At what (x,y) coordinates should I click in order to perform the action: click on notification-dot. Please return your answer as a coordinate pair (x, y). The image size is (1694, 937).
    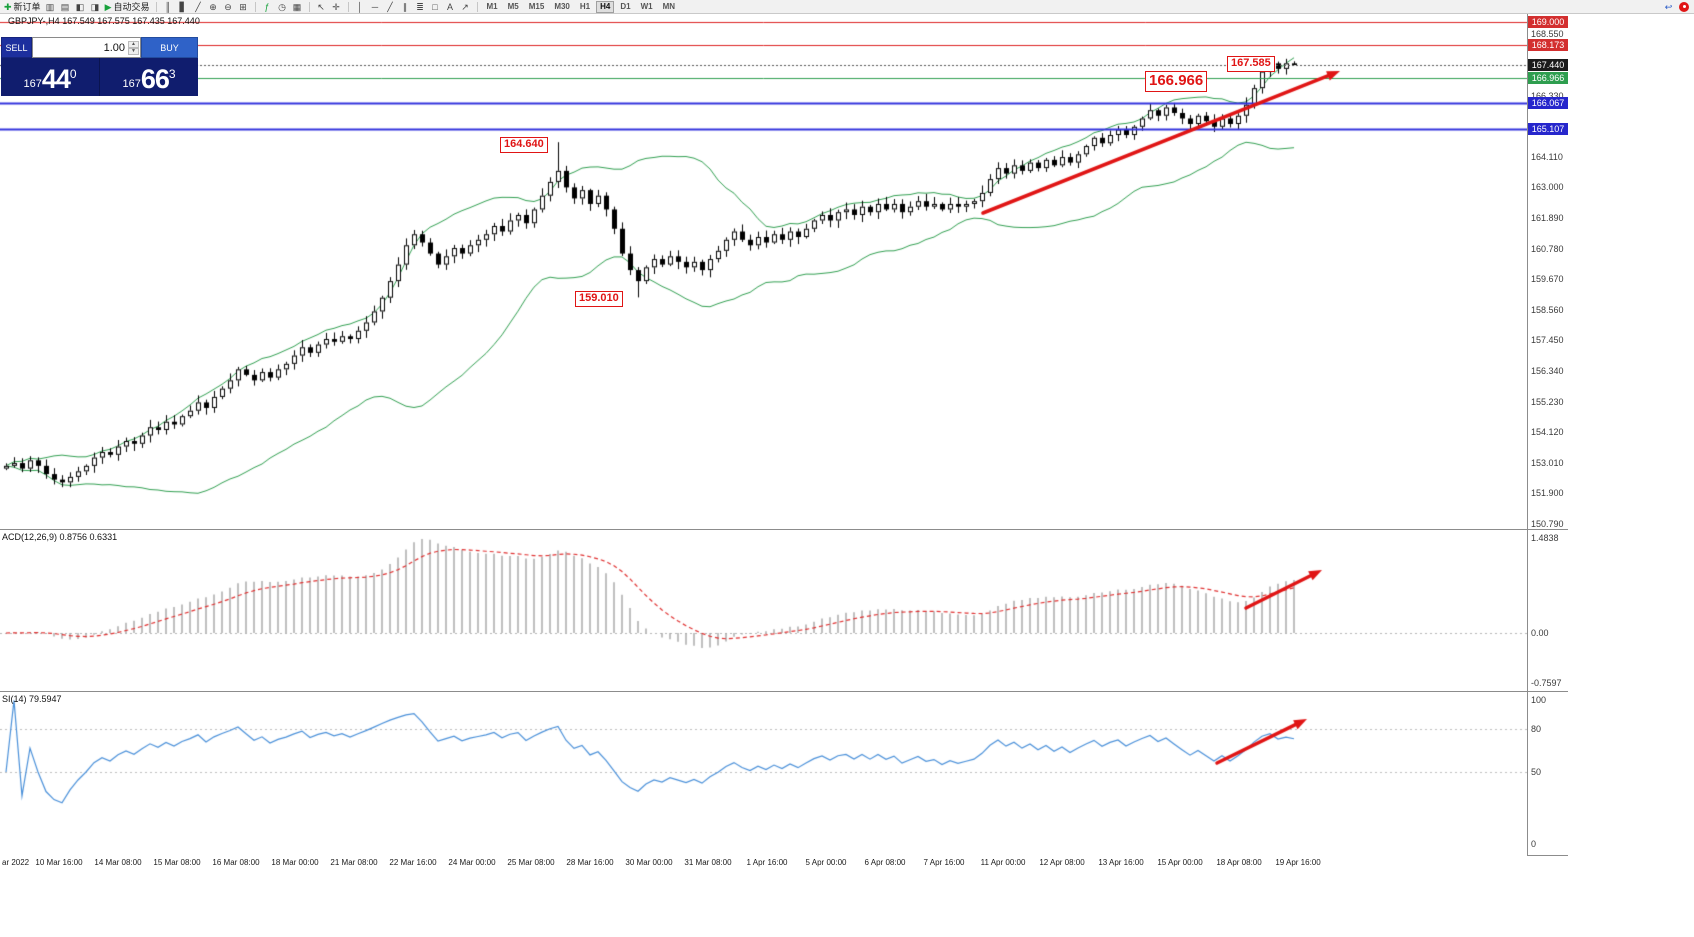
    Looking at the image, I should click on (1684, 6).